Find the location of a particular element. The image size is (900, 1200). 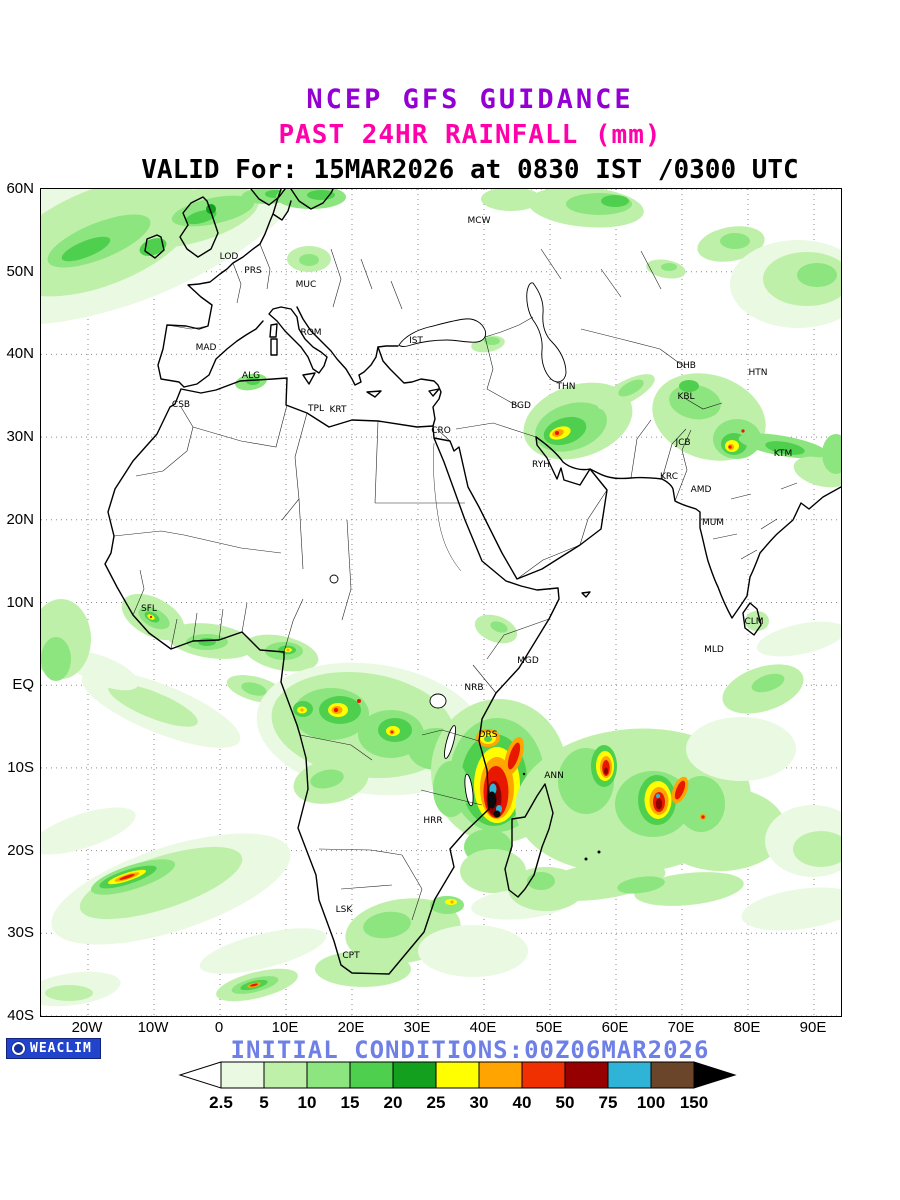

title-product: PAST 24HR RAINFALL (mm) is located at coordinates (470, 135).